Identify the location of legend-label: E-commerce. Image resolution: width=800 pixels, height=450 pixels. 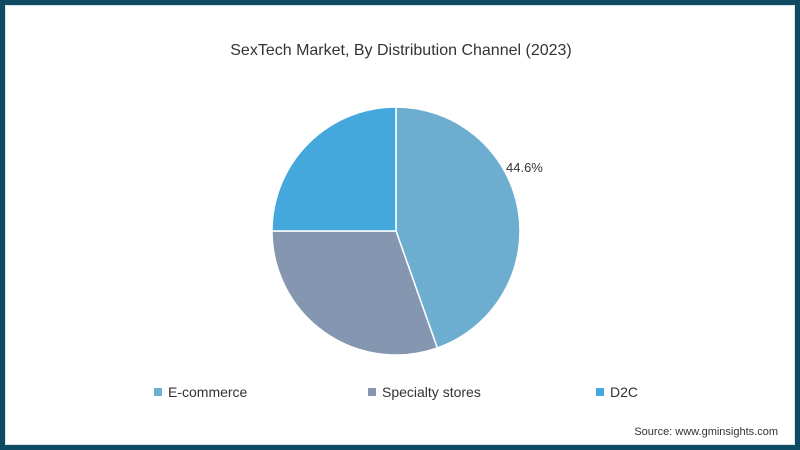
(208, 392).